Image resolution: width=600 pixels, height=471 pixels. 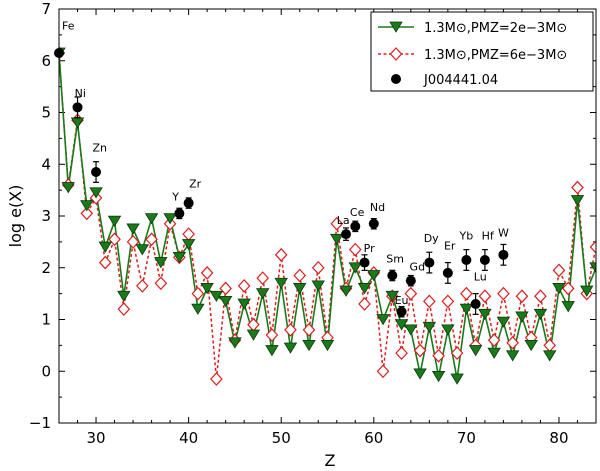 What do you see at coordinates (46, 61) in the screenshot?
I see `y-tick-label: 6` at bounding box center [46, 61].